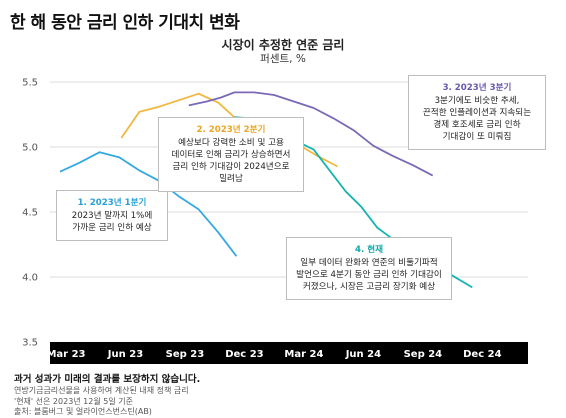  What do you see at coordinates (30, 278) in the screenshot?
I see `y-tick-label: 4.0` at bounding box center [30, 278].